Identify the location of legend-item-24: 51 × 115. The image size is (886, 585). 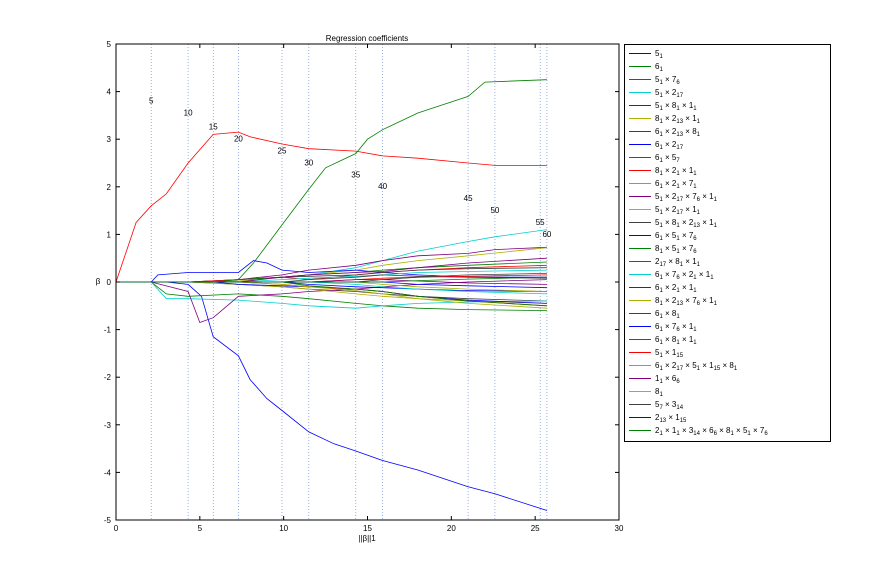
(727, 353).